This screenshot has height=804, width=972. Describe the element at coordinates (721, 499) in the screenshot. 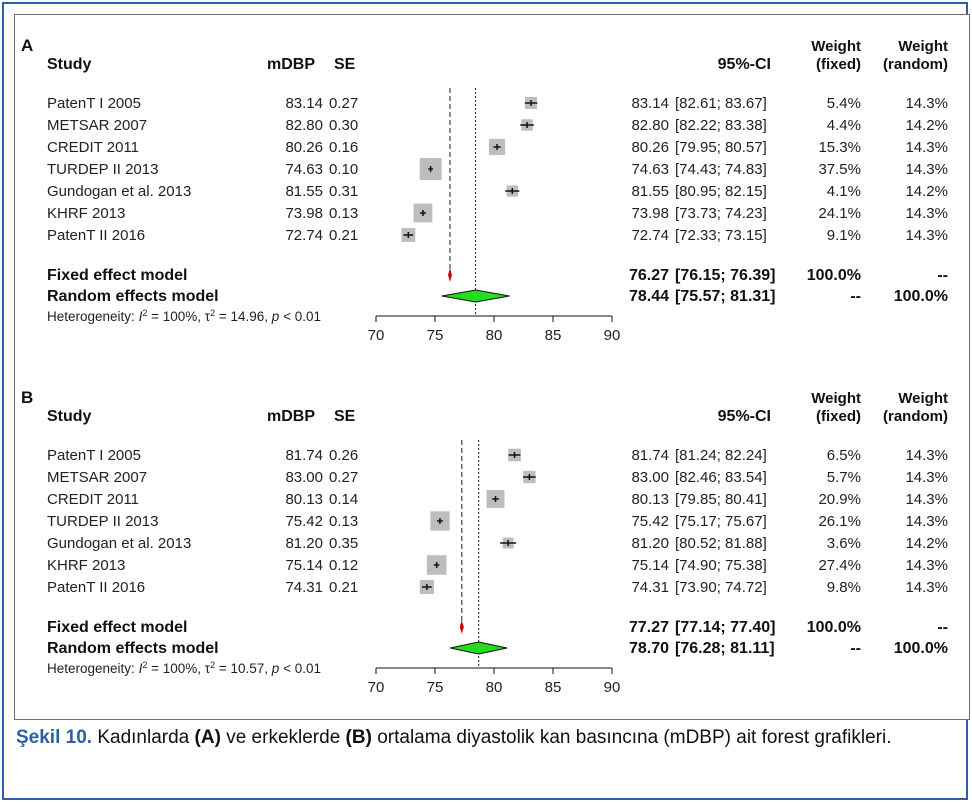

I see `panel-b-study-ci: [79.85; 80.41]` at that location.